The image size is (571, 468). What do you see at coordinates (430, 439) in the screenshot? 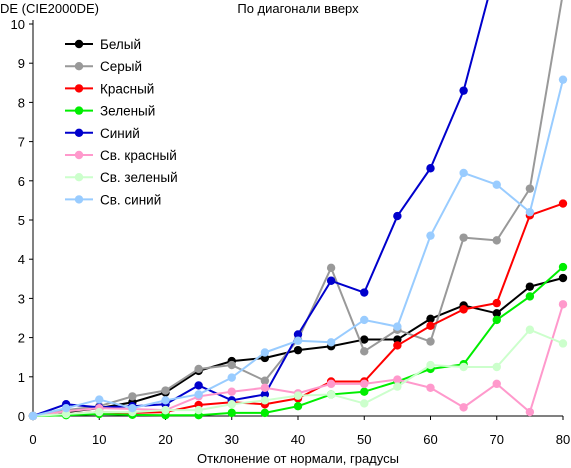
I see `x-tick-label: 60` at bounding box center [430, 439].